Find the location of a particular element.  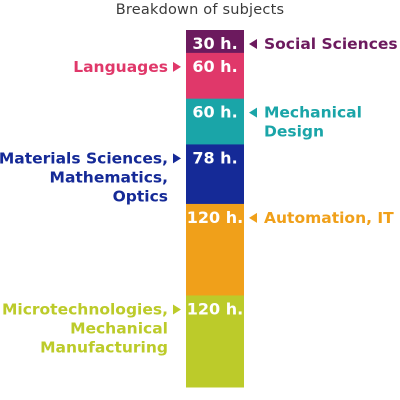

category-label-line: Mathematics, is located at coordinates (109, 177).